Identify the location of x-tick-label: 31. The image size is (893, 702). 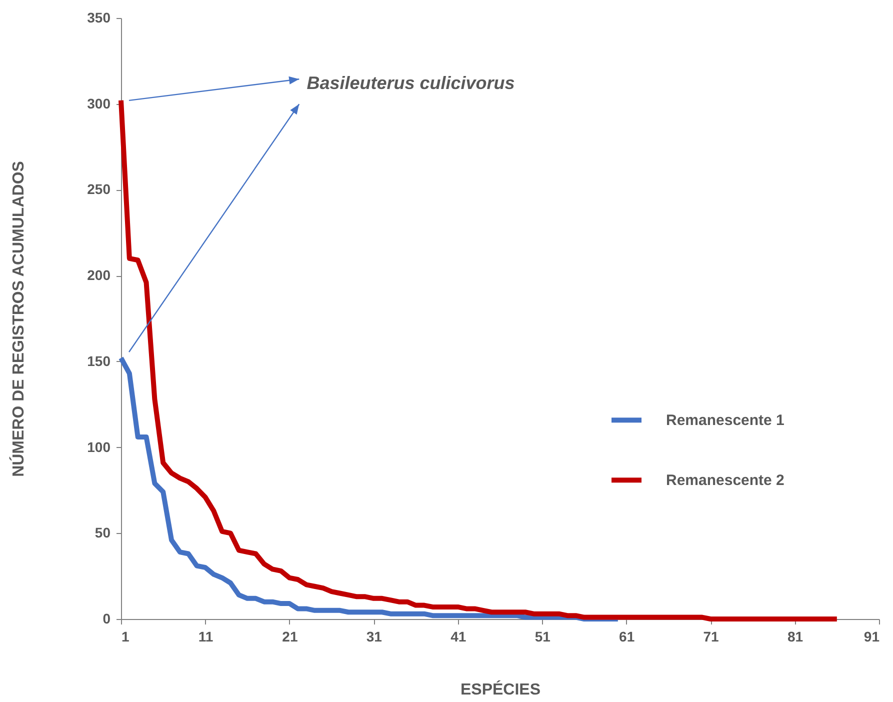
(374, 636).